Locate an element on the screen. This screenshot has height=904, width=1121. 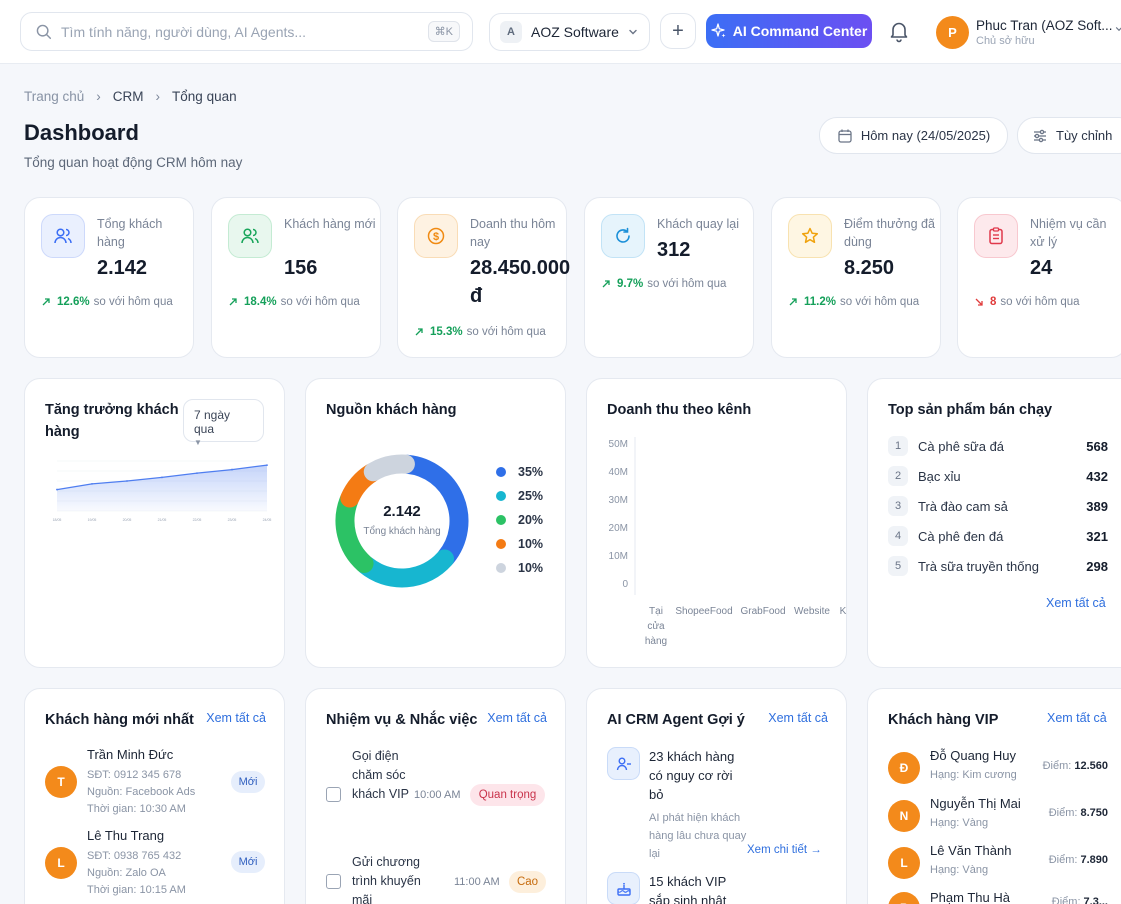
product-rank: 5 is located at coordinates (898, 566).